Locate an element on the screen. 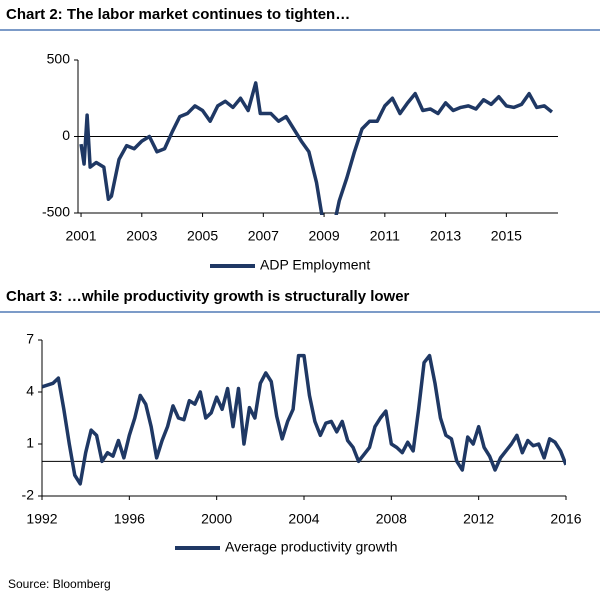 Image resolution: width=600 pixels, height=599 pixels. x-tick-label: 2004 is located at coordinates (303, 519).